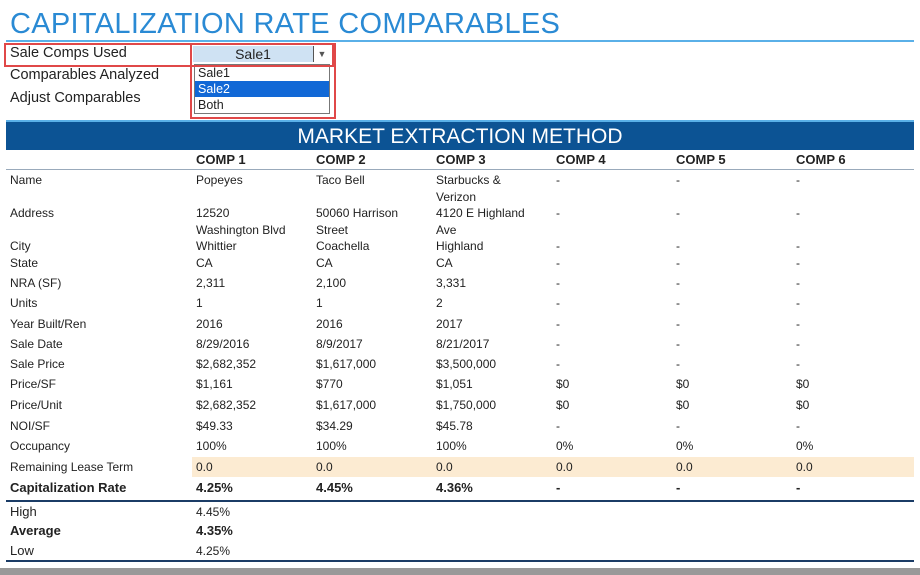  Describe the element at coordinates (36, 405) in the screenshot. I see `row-label: Price/Unit` at that location.